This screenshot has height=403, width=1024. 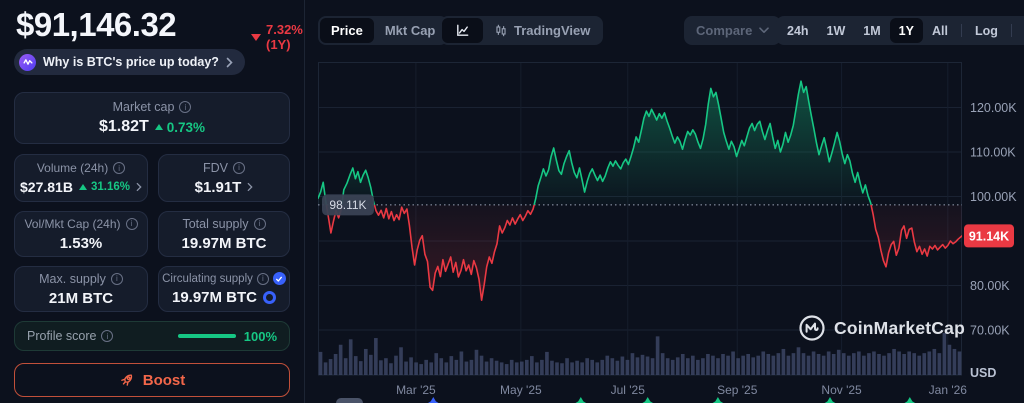 I want to click on volume-change: 31.16%, so click(x=104, y=187).